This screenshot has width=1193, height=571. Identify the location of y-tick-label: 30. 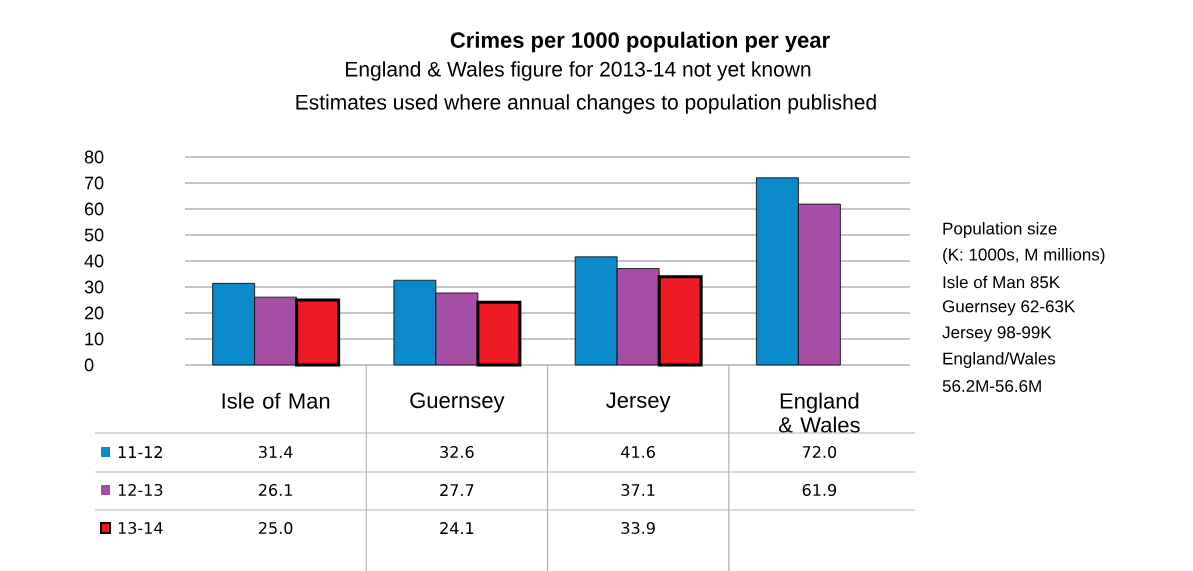
(94, 287).